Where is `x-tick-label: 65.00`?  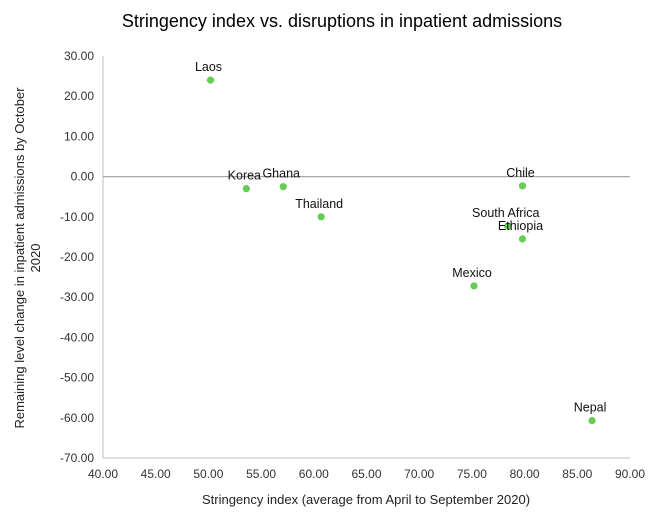
x-tick-label: 65.00 is located at coordinates (366, 474).